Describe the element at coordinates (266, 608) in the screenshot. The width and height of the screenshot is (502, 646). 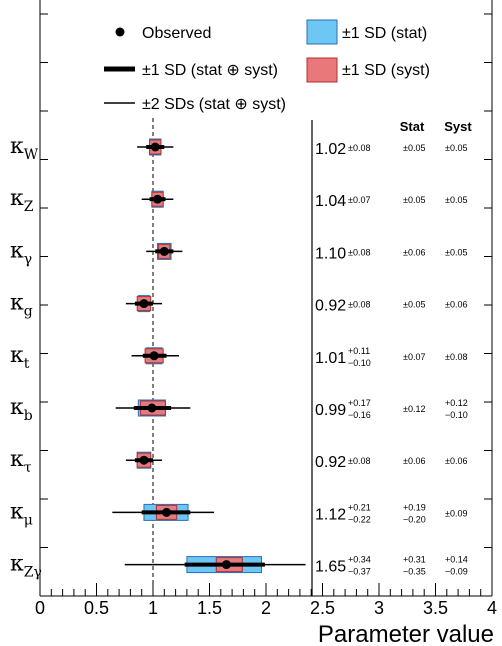
I see `x-tick-label: 2` at that location.